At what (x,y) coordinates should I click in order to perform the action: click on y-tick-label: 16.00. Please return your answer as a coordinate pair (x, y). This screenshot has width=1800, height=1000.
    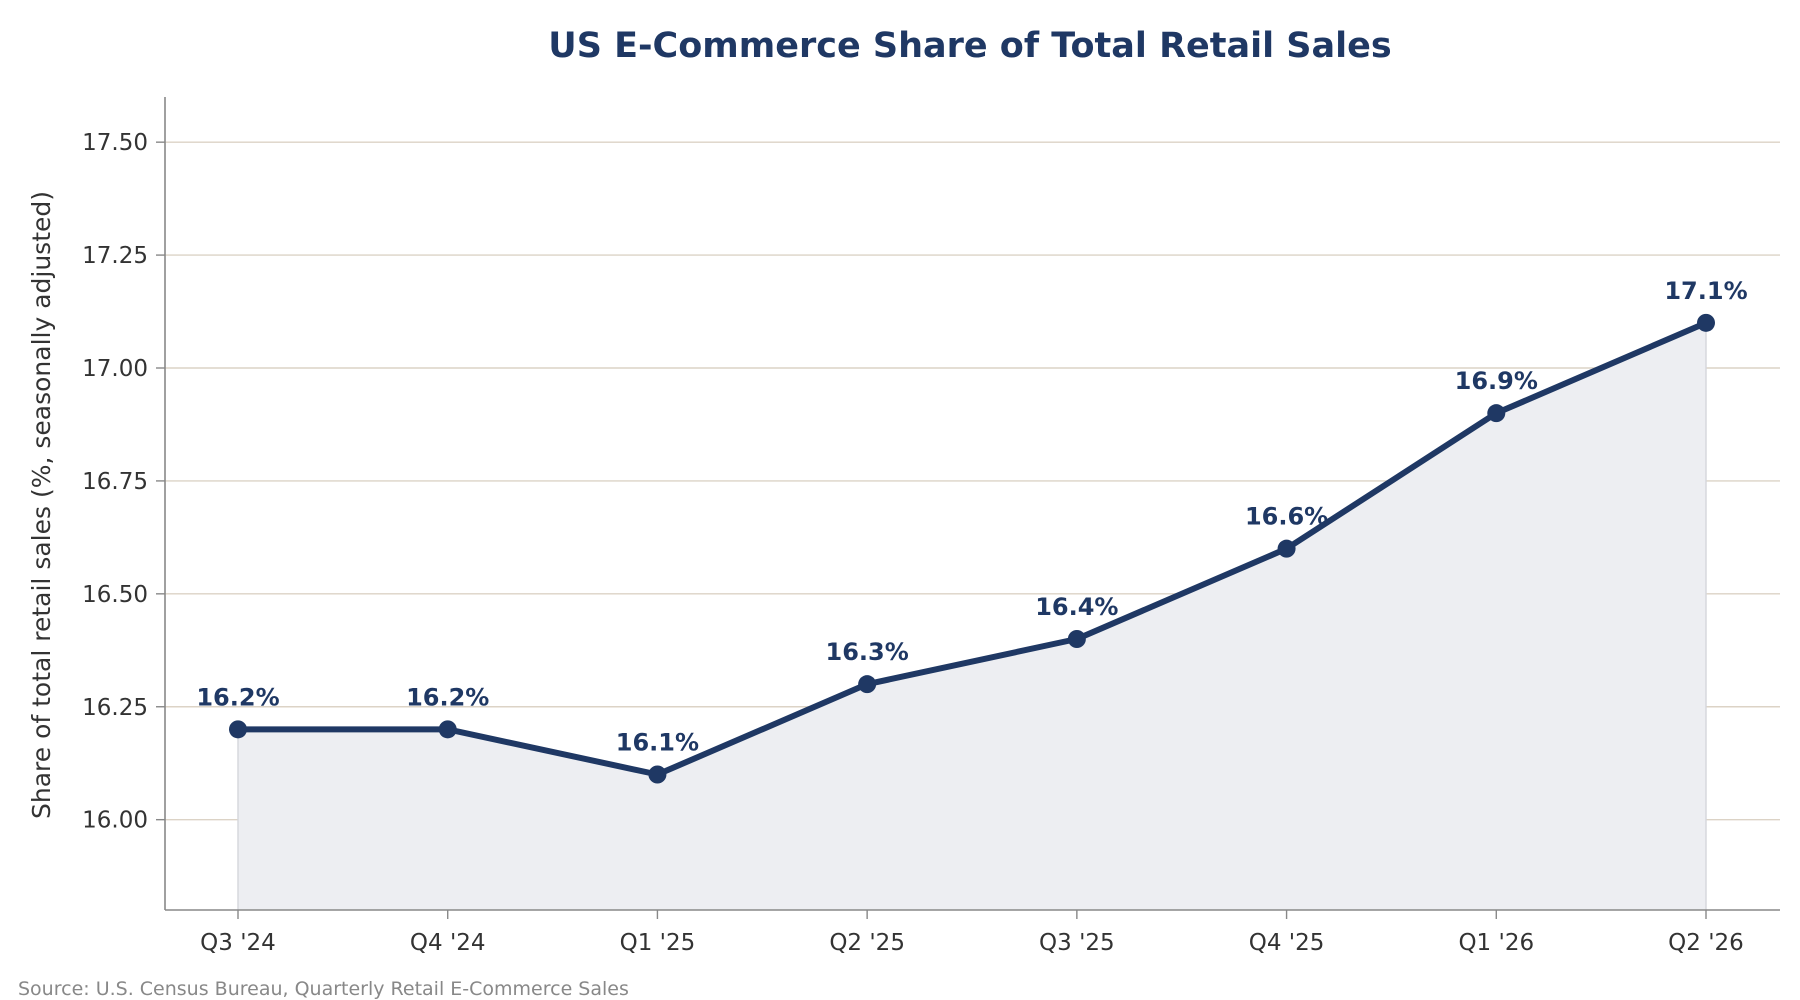
    Looking at the image, I should click on (115, 821).